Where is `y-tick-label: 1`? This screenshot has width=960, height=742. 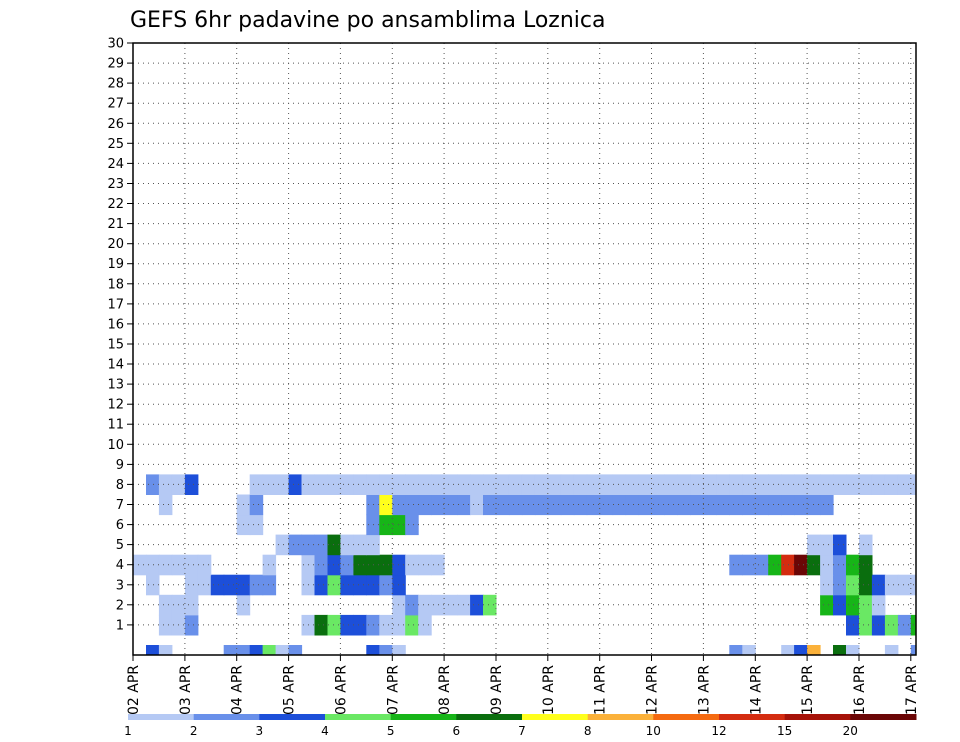 y-tick-label: 1 is located at coordinates (120, 625).